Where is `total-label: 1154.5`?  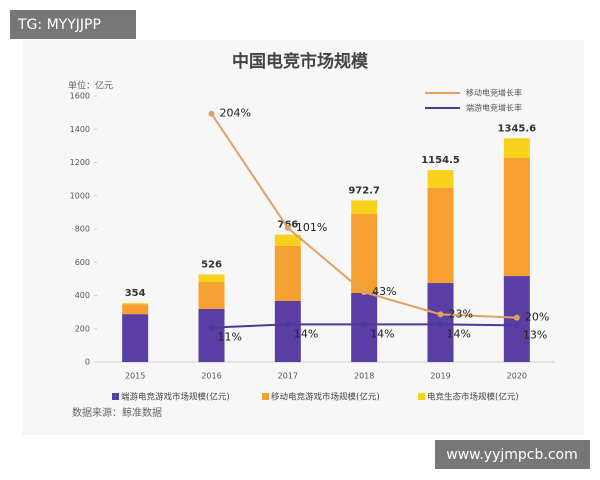
total-label: 1154.5 is located at coordinates (440, 160).